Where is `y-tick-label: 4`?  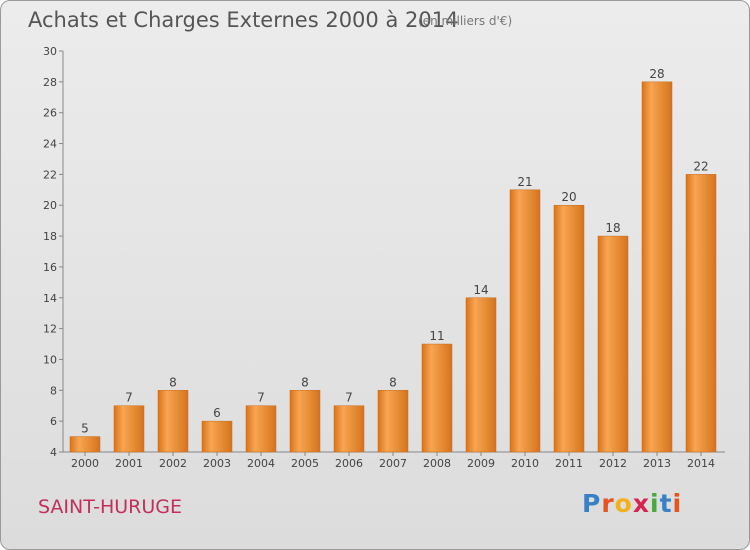 y-tick-label: 4 is located at coordinates (53, 452).